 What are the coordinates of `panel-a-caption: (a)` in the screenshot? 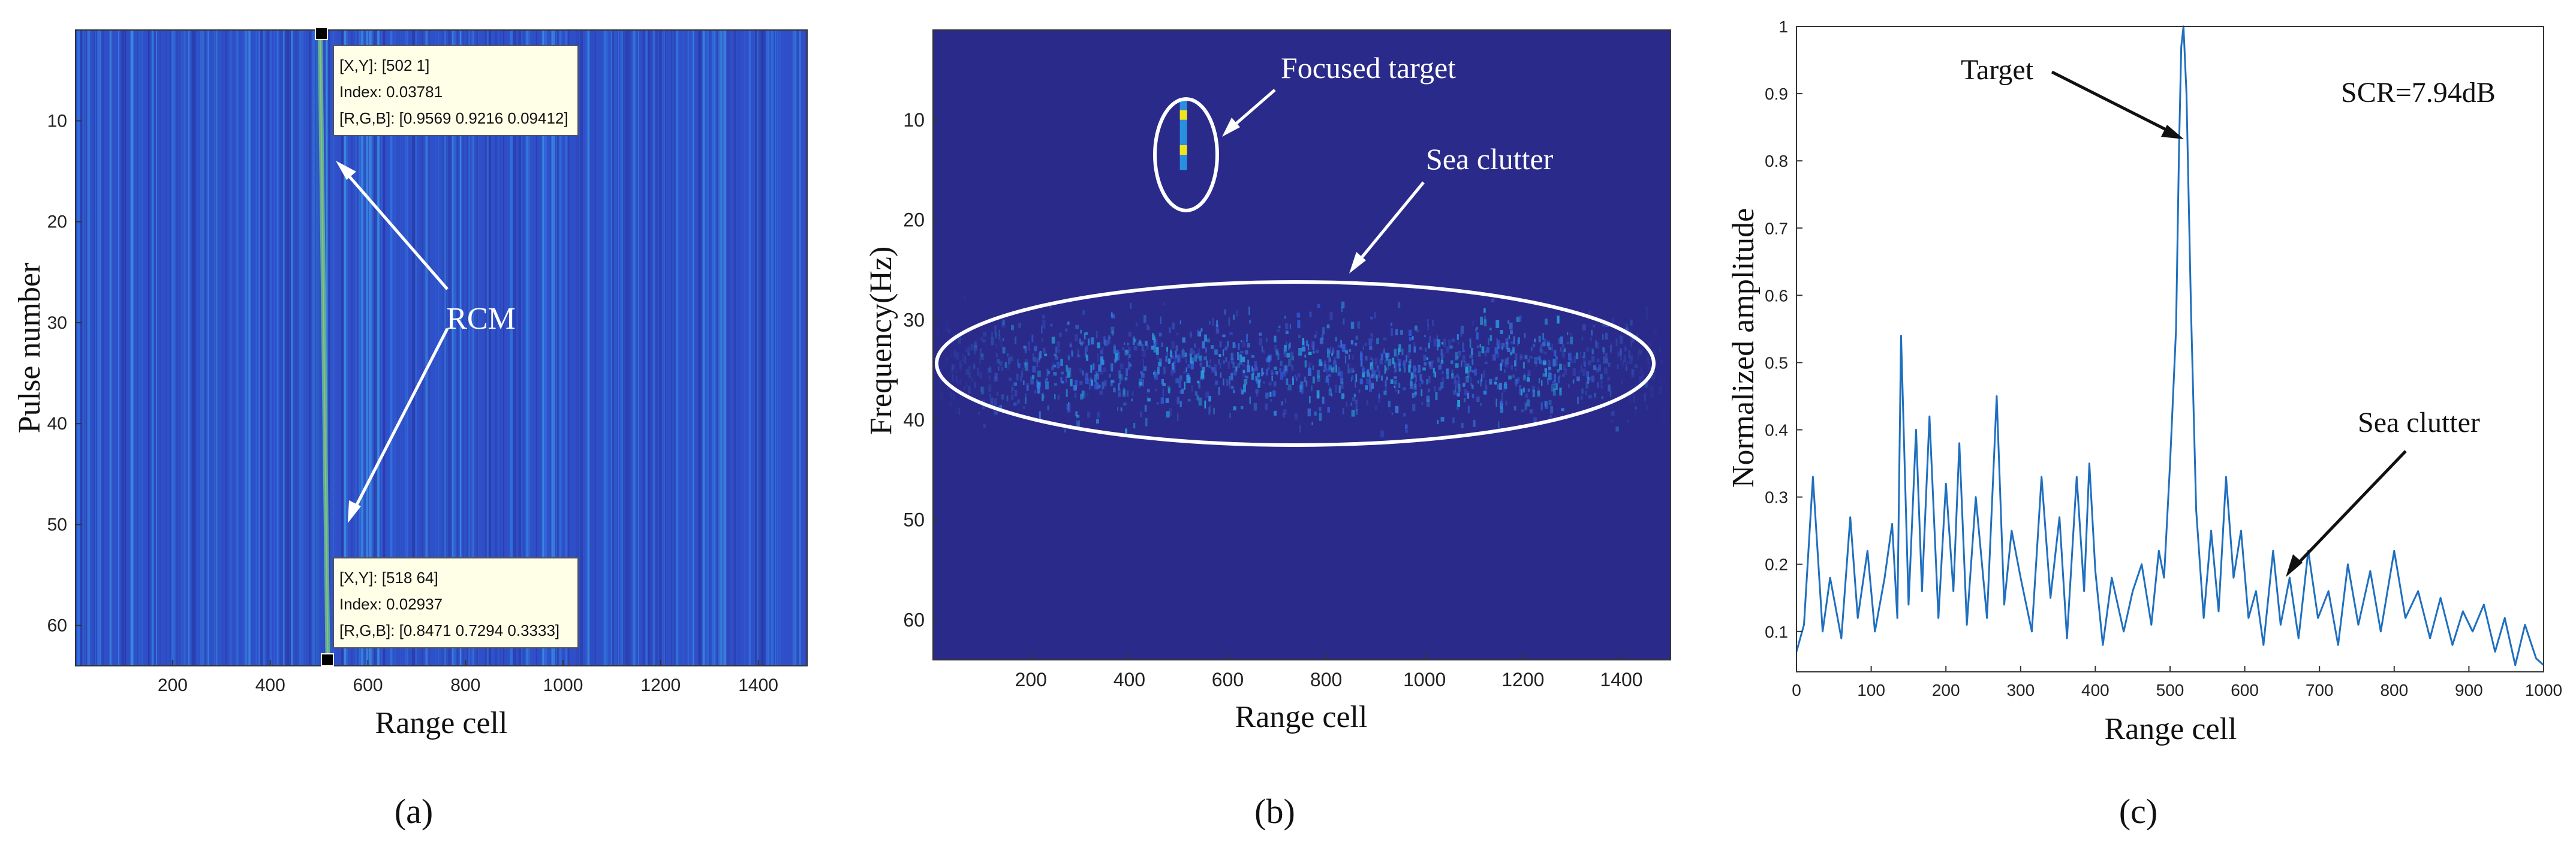 It's located at (414, 811).